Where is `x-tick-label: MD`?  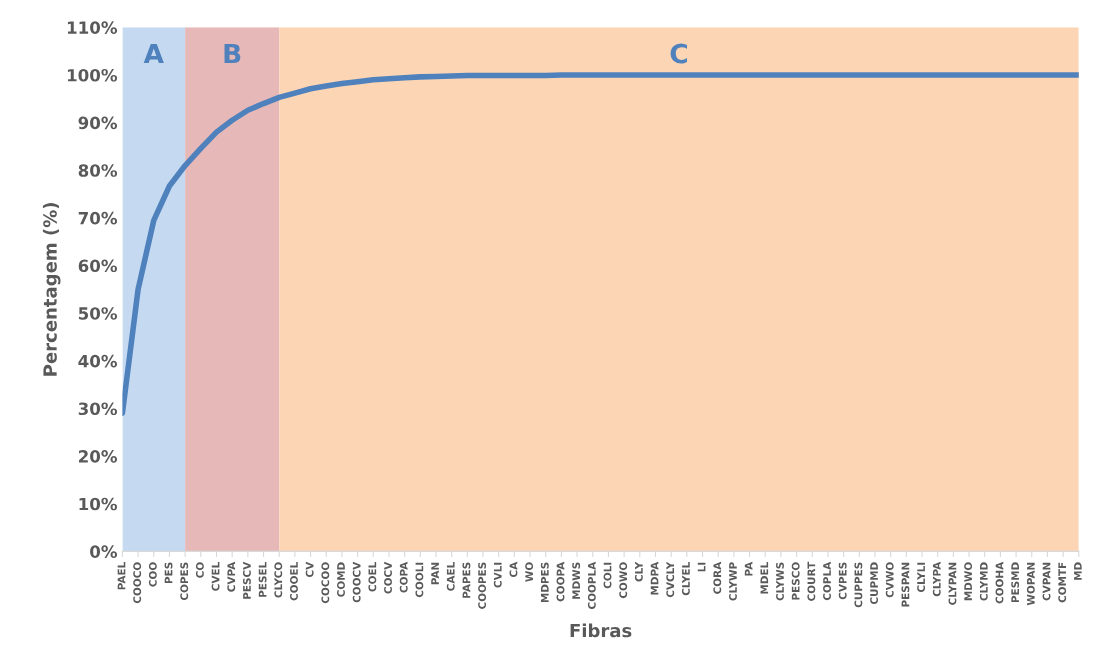 x-tick-label: MD is located at coordinates (1078, 571).